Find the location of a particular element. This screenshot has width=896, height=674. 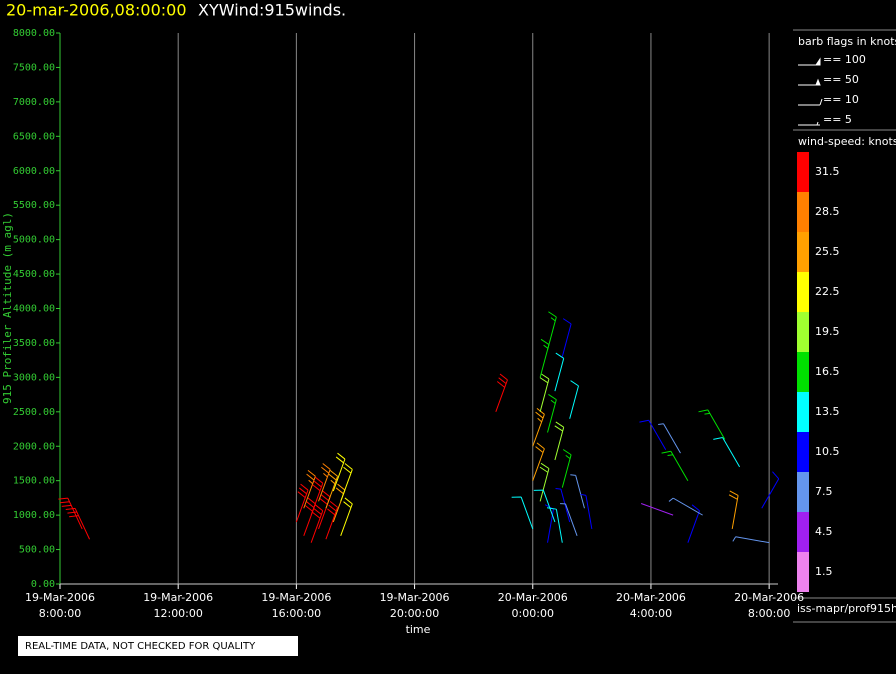

colorbar-label: 25.5 is located at coordinates (827, 251).